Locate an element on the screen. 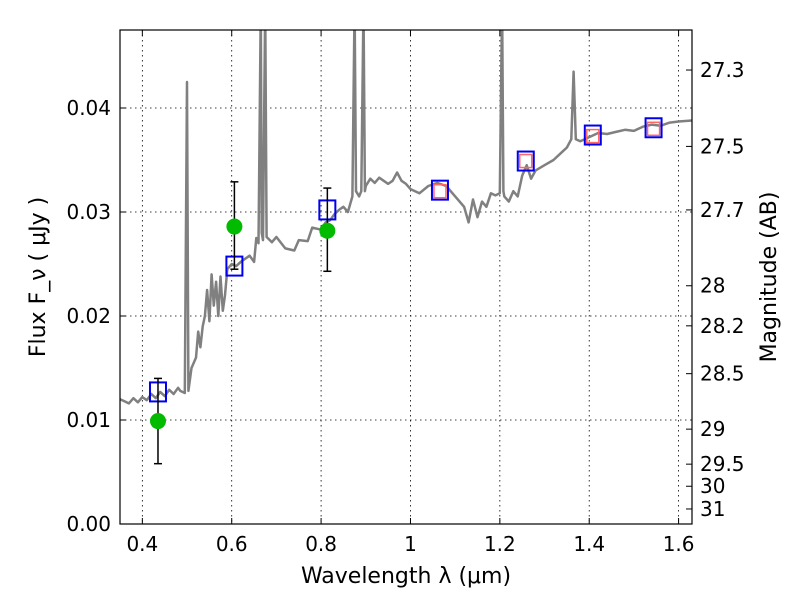  right-tick-label: 27.5 is located at coordinates (722, 146).